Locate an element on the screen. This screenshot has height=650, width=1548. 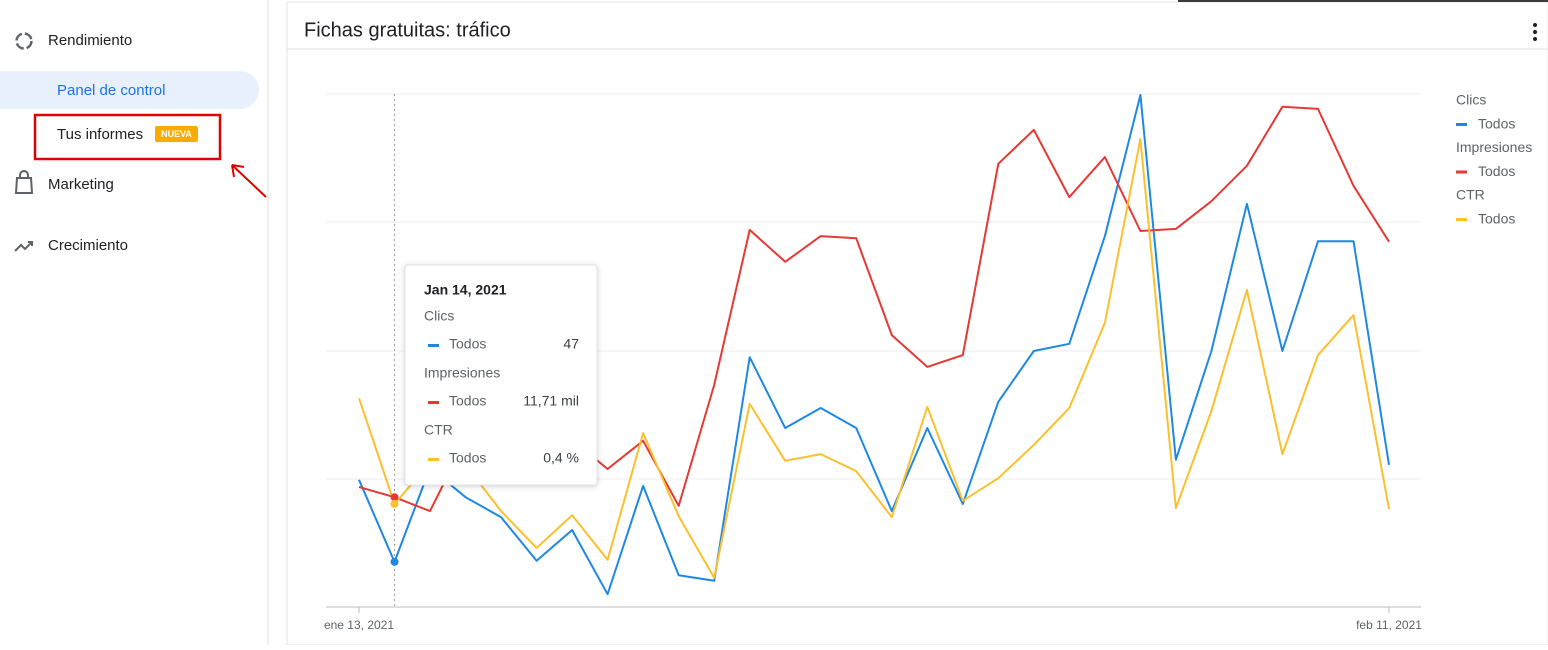
nav-item-active: Panel de control is located at coordinates (111, 90).